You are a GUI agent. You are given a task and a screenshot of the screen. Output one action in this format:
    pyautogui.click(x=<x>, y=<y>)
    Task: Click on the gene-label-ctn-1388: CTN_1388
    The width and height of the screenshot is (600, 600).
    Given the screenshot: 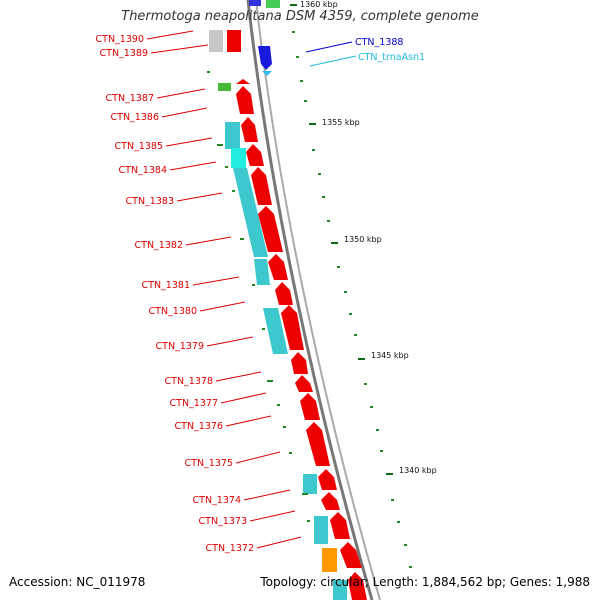 What is the action you would take?
    pyautogui.click(x=379, y=42)
    